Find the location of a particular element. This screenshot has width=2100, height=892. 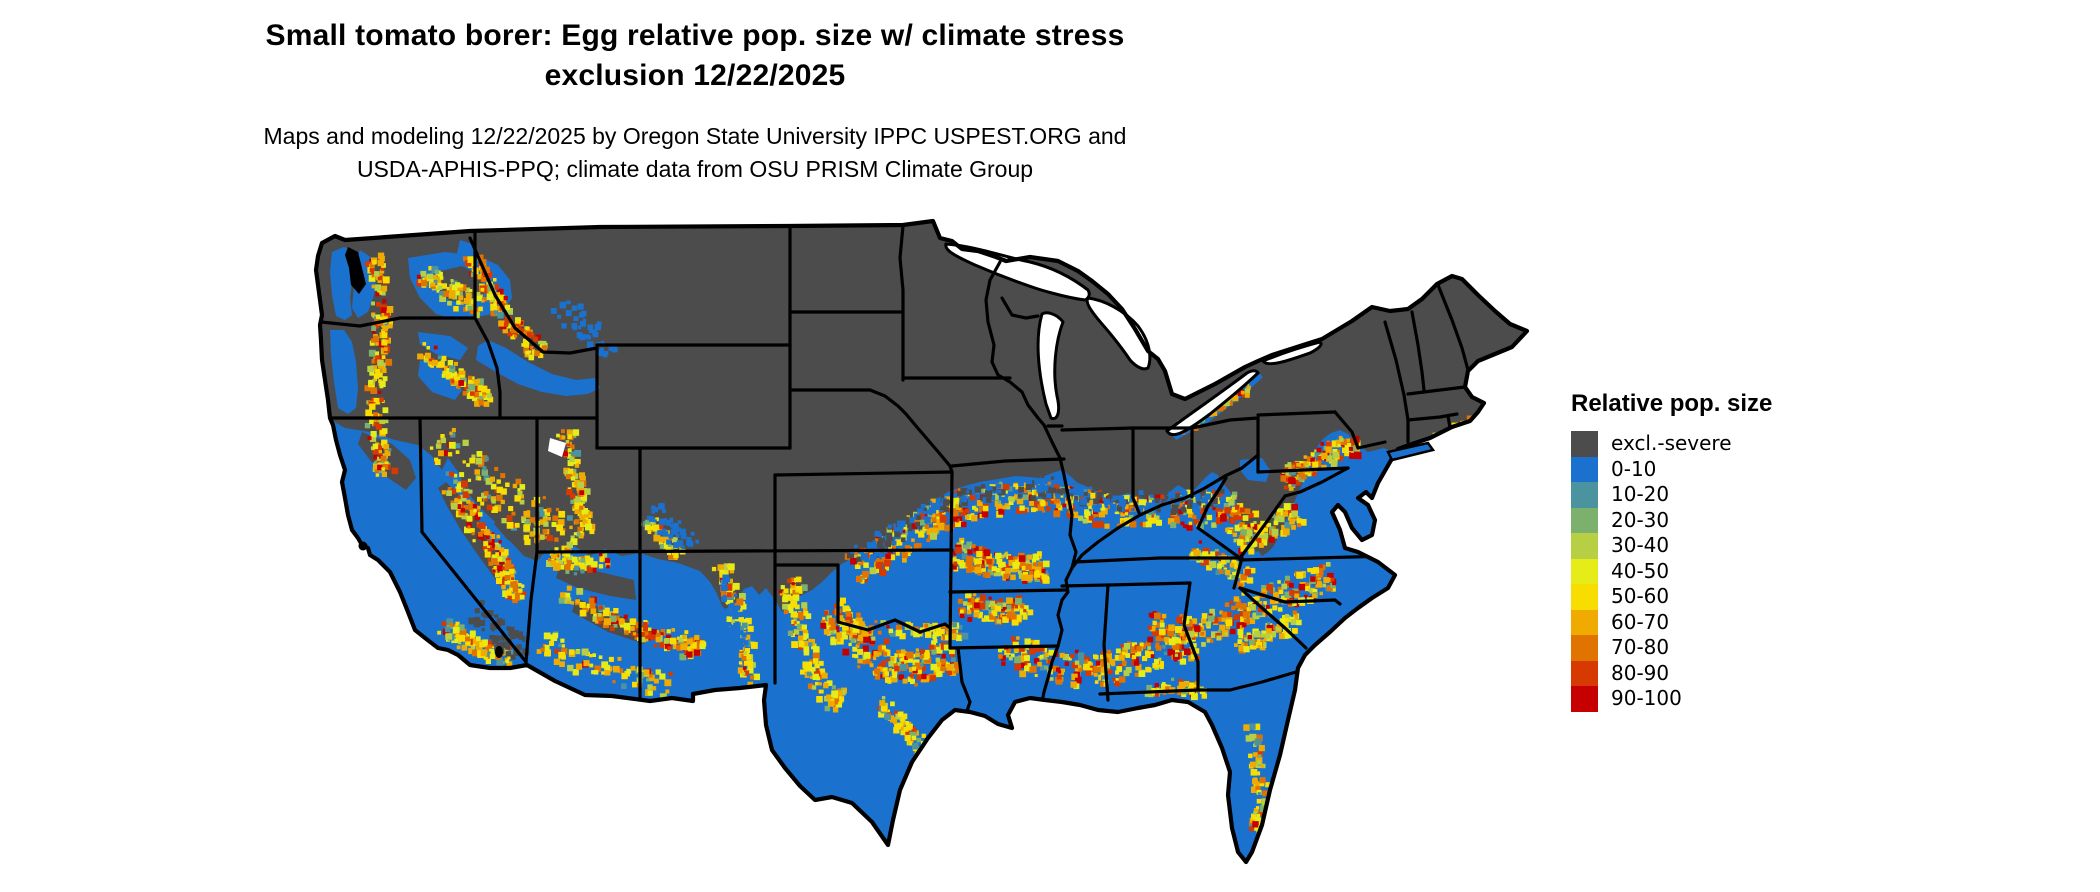

great-salt-lake is located at coordinates (557, 447).